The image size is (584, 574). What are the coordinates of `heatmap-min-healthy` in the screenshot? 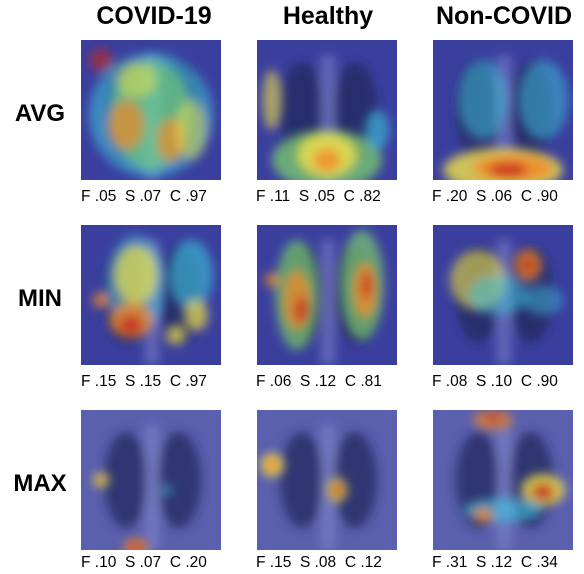 It's located at (327, 295).